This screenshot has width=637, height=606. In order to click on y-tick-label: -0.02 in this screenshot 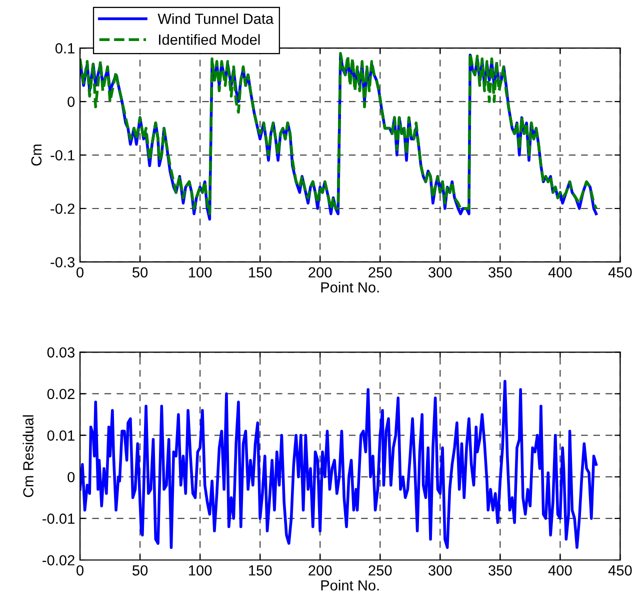, I will do `click(58, 560)`.